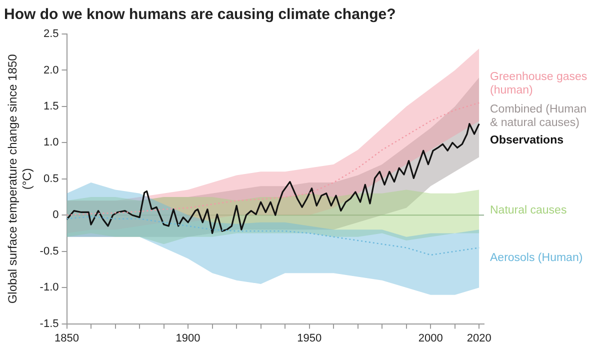 The height and width of the screenshot is (348, 596). What do you see at coordinates (528, 210) in the screenshot?
I see `legend-label: Natural causes` at bounding box center [528, 210].